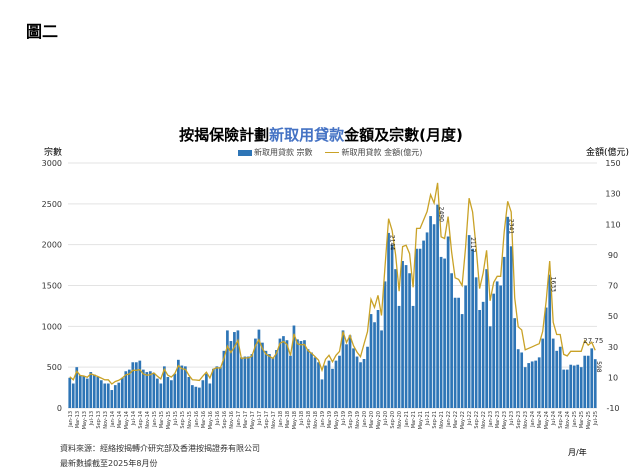 This screenshot has width=642, height=473. I want to click on x-tick-label: Mar-18, so click(288, 419).